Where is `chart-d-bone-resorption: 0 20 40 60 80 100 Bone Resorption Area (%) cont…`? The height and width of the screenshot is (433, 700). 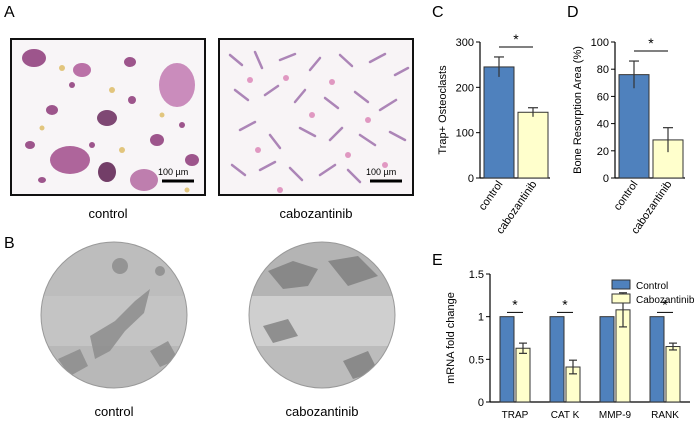
chart-d-bone-resorption: 0 20 40 60 80 100 Bone Resorption Area (%) cont… is located at coordinates (628, 135).